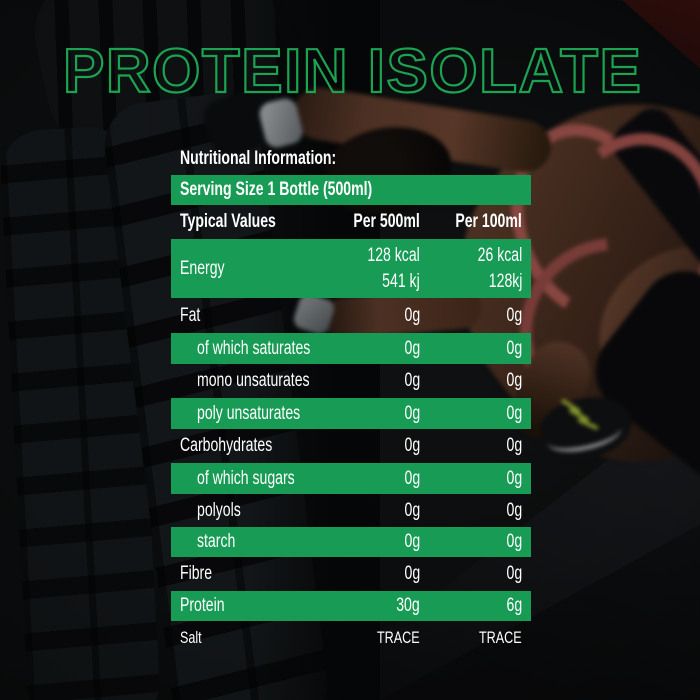 This screenshot has height=700, width=700. What do you see at coordinates (351, 574) in the screenshot?
I see `table-row: Fibre 0g 0g` at bounding box center [351, 574].